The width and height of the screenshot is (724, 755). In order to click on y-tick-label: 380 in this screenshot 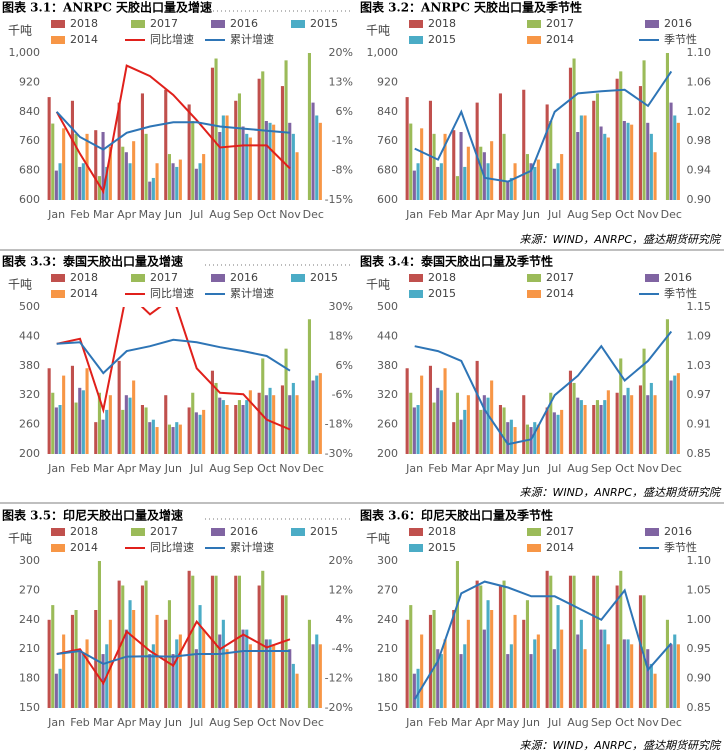, I will do `click(387, 365)`.